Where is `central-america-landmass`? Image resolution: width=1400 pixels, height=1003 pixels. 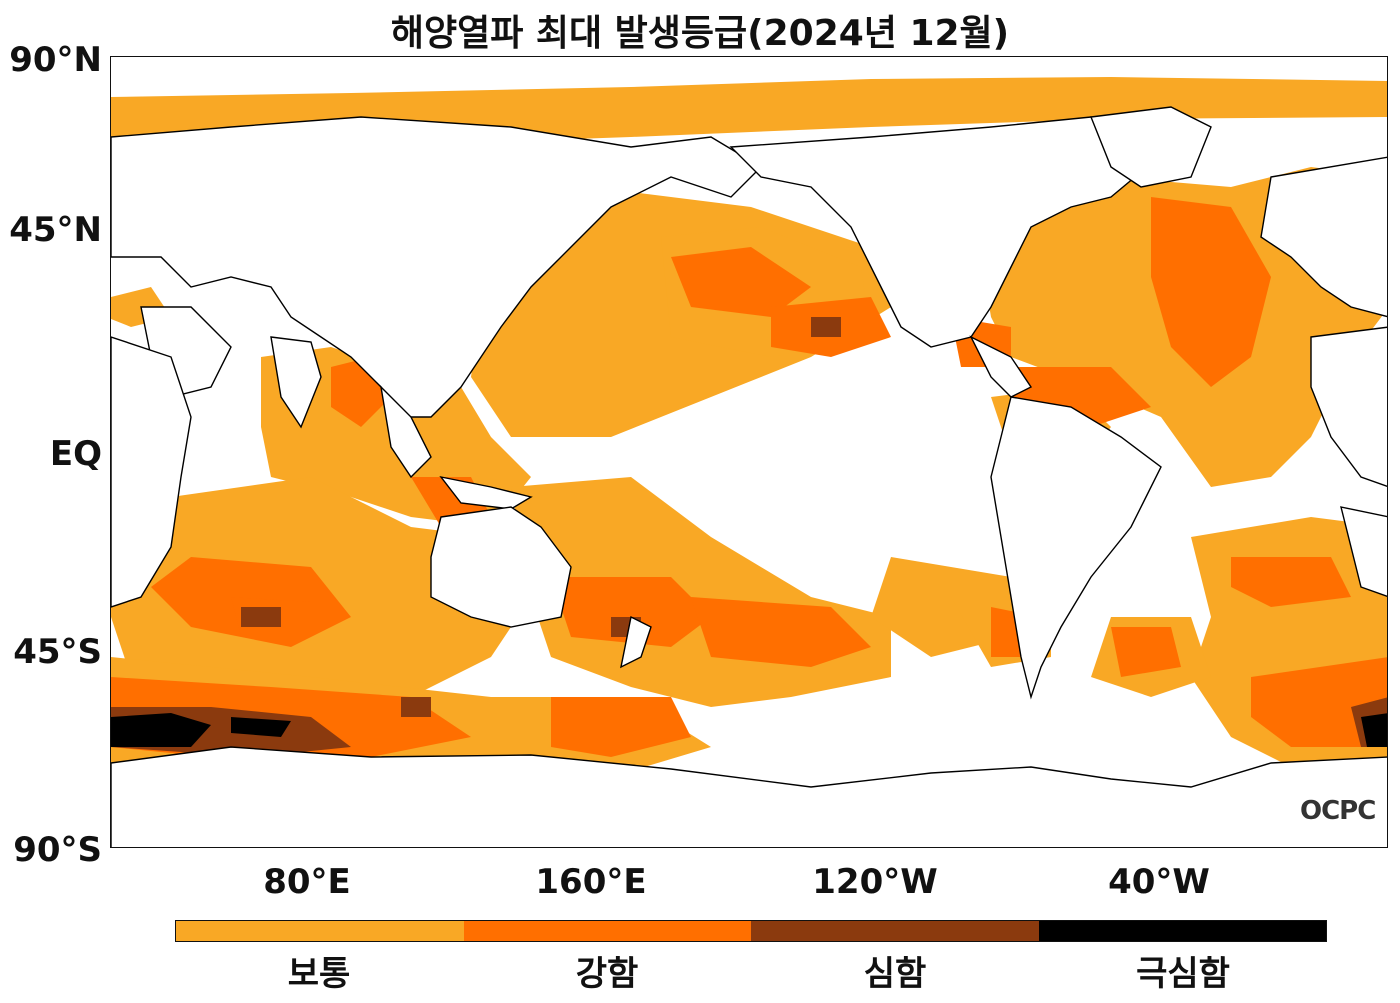 central-america-landmass is located at coordinates (1001, 366).